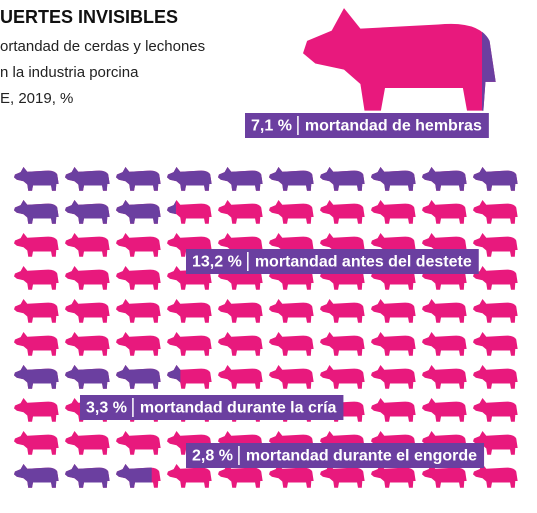  What do you see at coordinates (102, 46) in the screenshot?
I see `subtitle: ortandad de cerdas y lechones` at bounding box center [102, 46].